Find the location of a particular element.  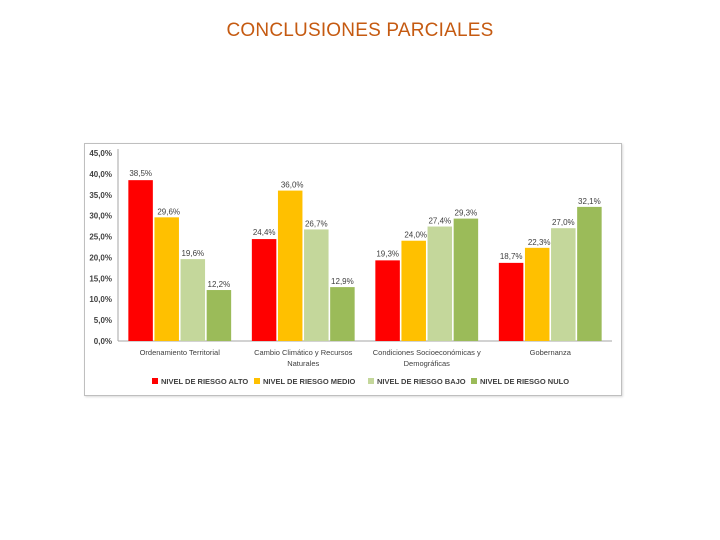

y-tick-label: 0,0% is located at coordinates (103, 341).